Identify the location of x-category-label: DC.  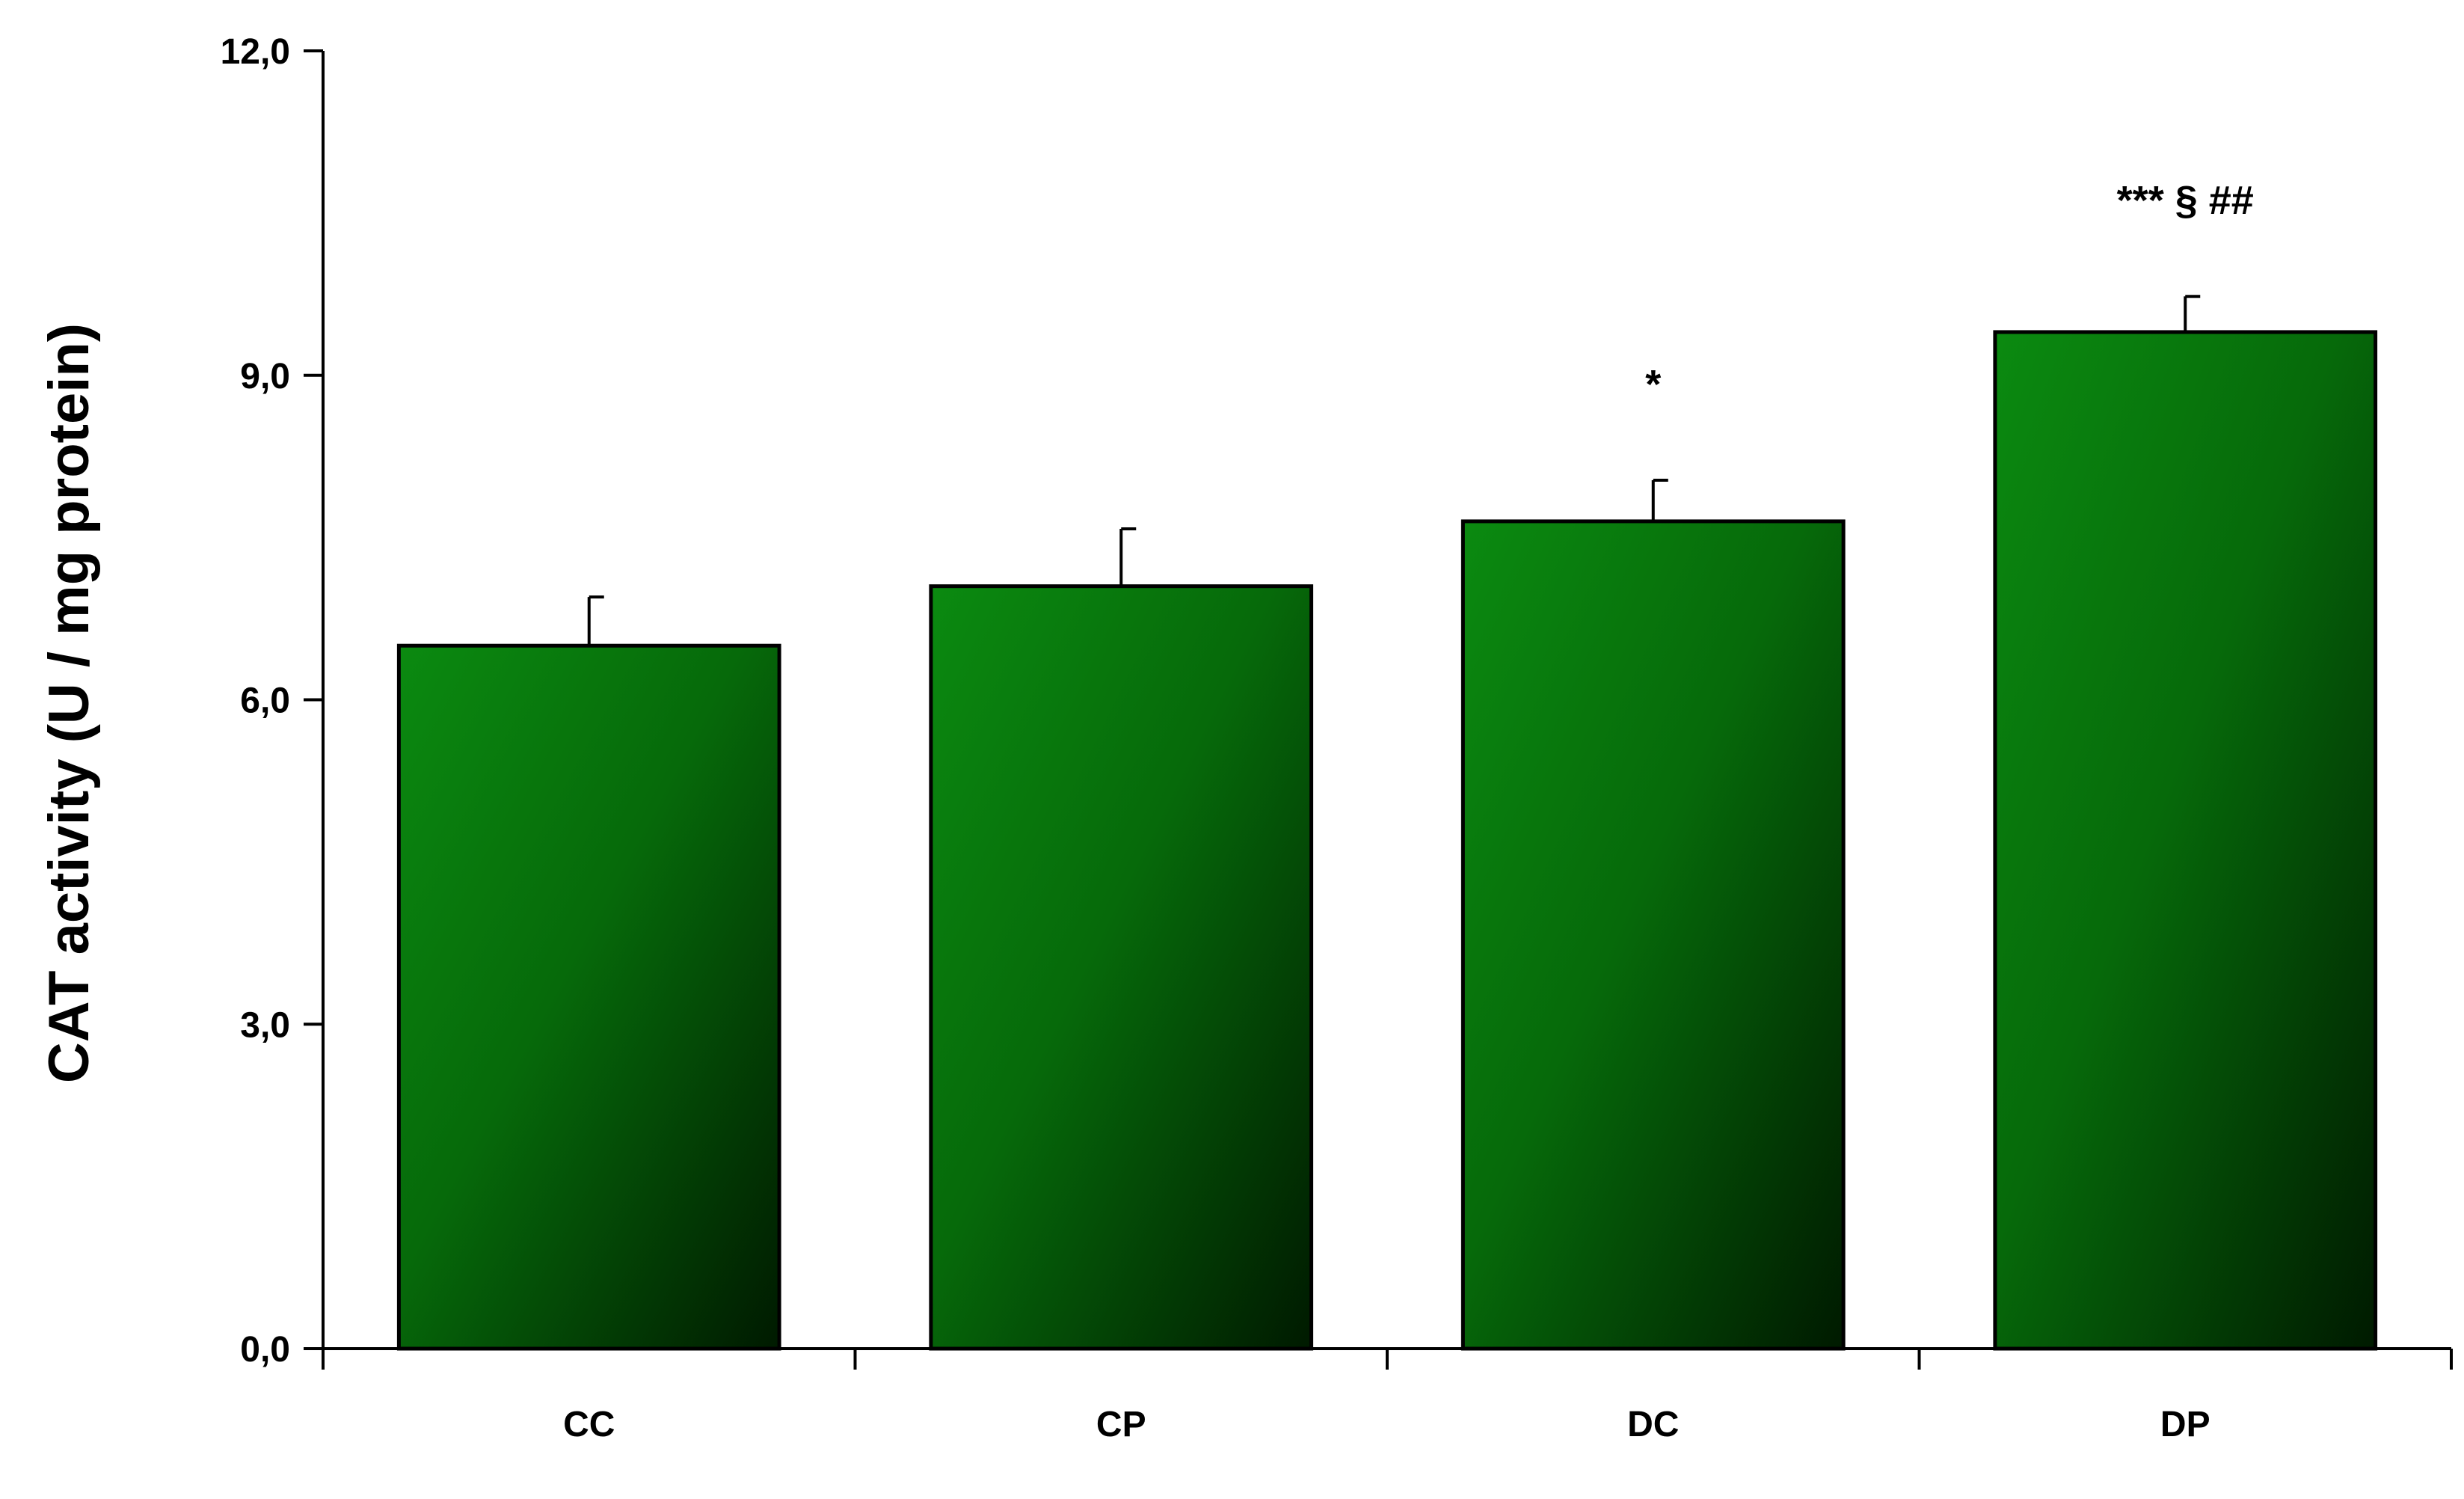
(1653, 1424).